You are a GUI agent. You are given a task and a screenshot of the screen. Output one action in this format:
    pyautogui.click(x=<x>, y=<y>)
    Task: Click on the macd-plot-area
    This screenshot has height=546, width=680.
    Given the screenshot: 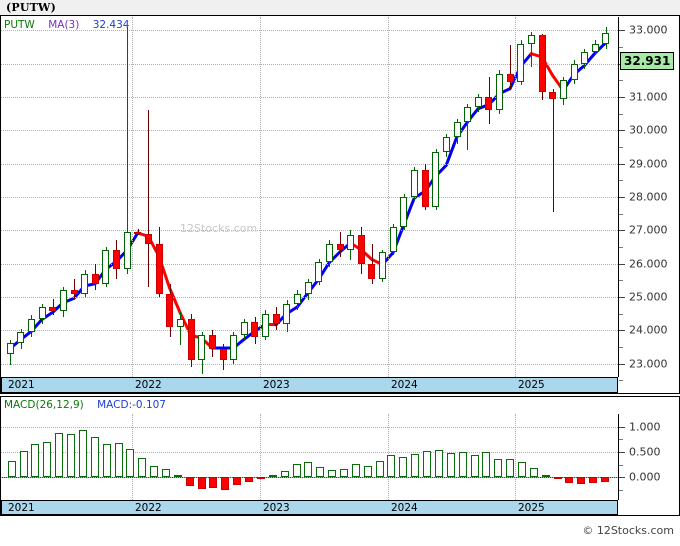 What is the action you would take?
    pyautogui.click(x=309, y=457)
    